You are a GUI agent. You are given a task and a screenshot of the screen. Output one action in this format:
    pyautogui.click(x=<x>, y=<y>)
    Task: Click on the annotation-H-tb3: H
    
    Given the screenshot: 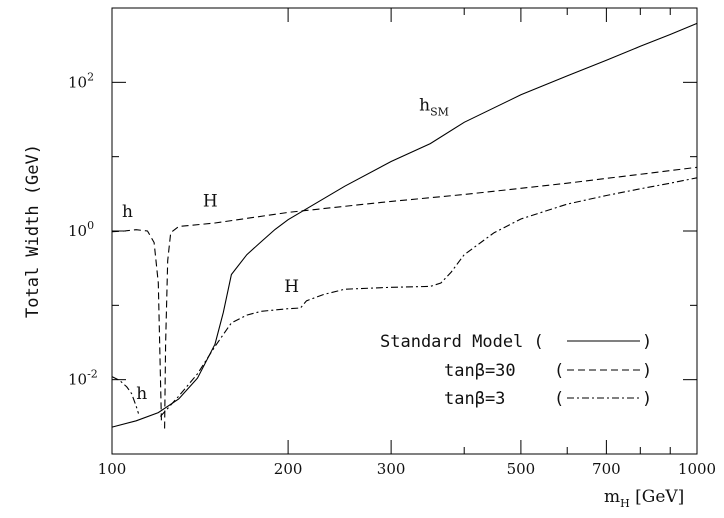 What is the action you would take?
    pyautogui.click(x=291, y=287)
    